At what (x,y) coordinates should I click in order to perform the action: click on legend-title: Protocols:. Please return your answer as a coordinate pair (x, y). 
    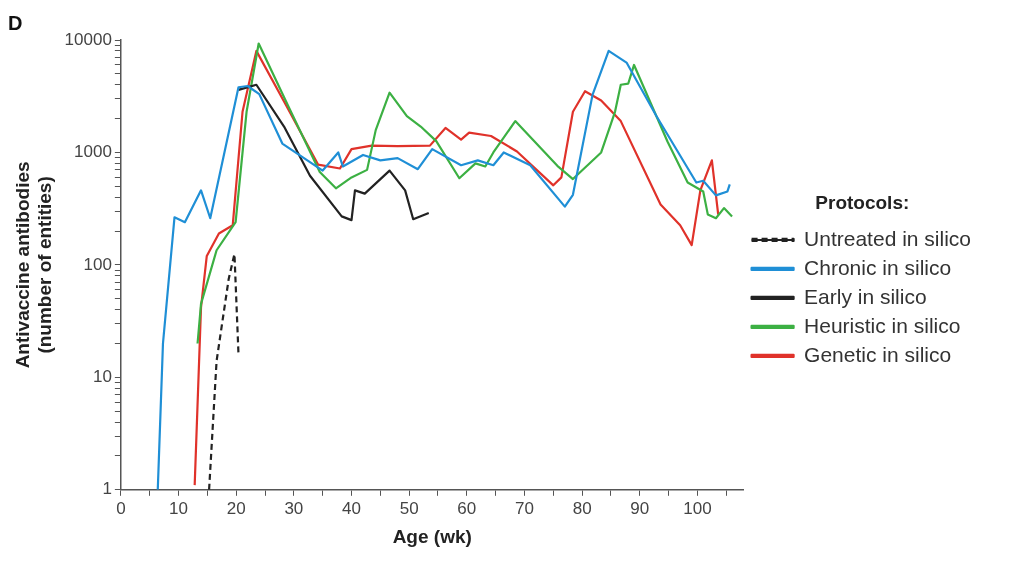
    Looking at the image, I should click on (862, 203).